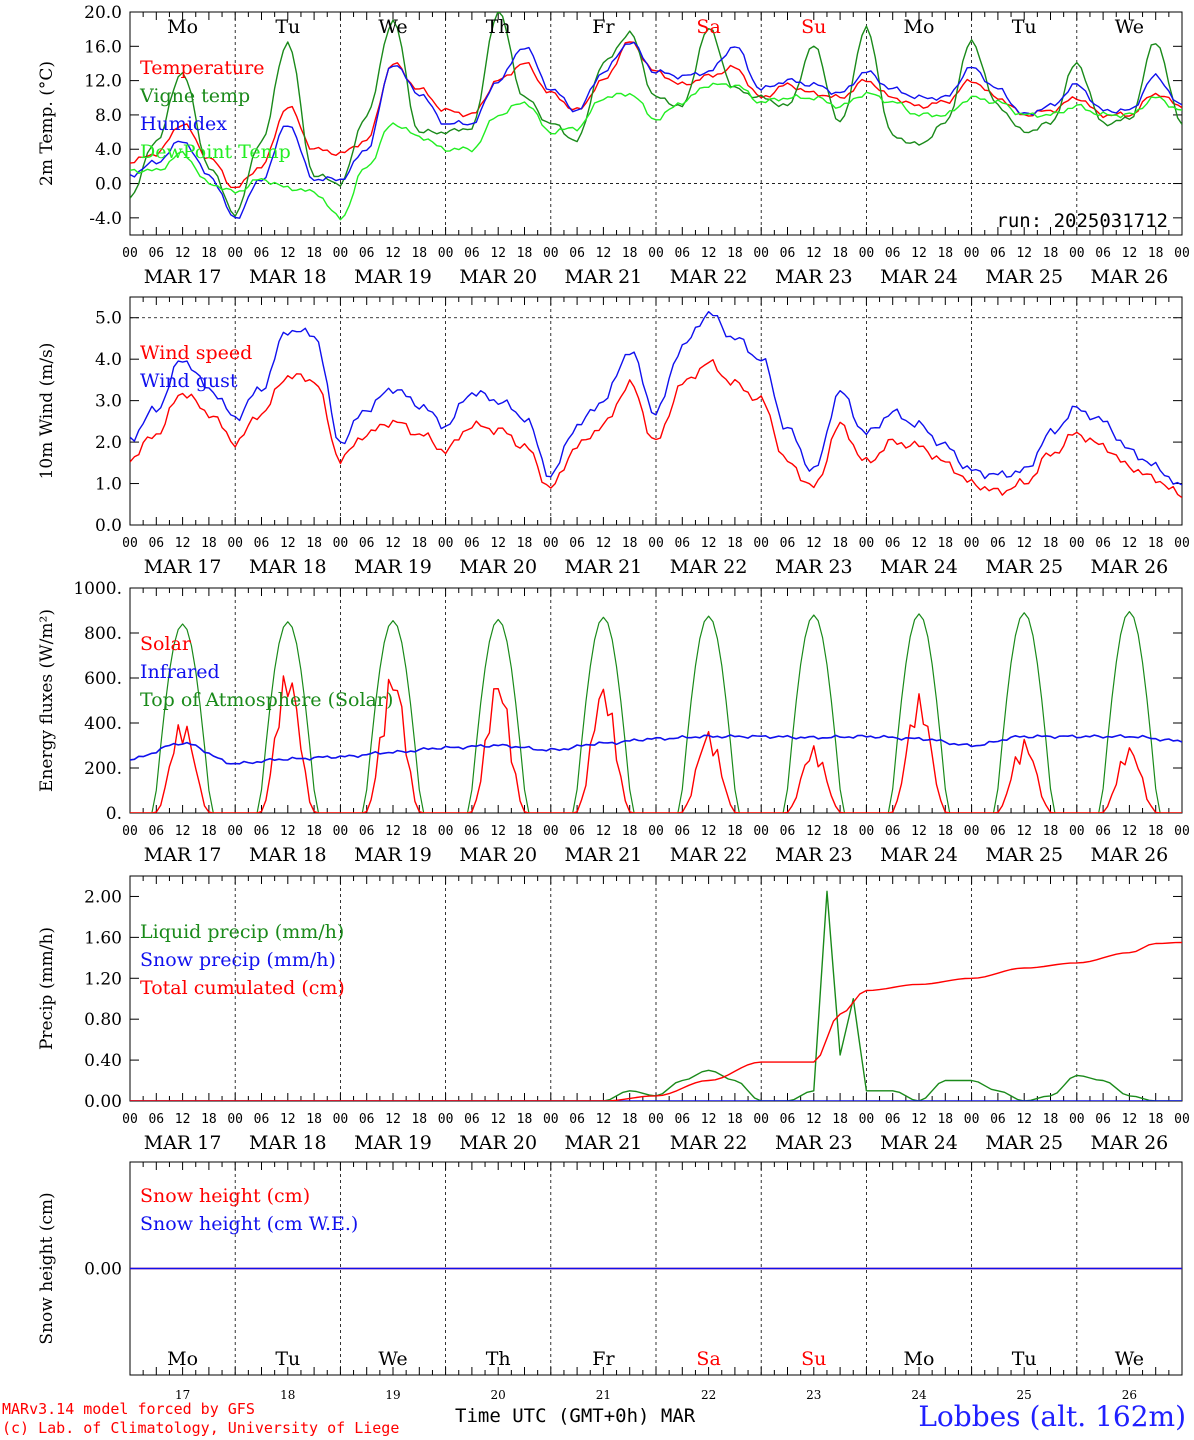 This screenshot has height=1440, width=1194. I want to click on series-wind-gust, so click(656, 398).